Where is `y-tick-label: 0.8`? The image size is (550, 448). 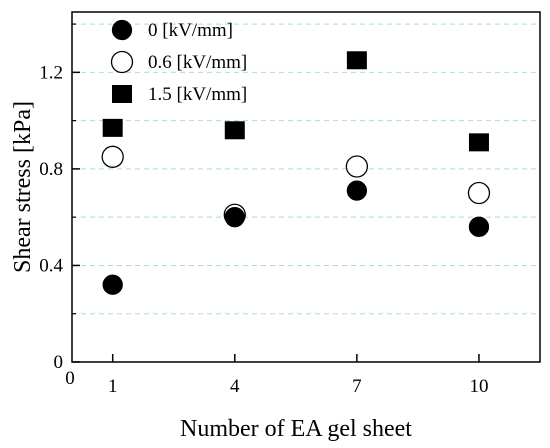
y-tick-label: 0.8 is located at coordinates (51, 169).